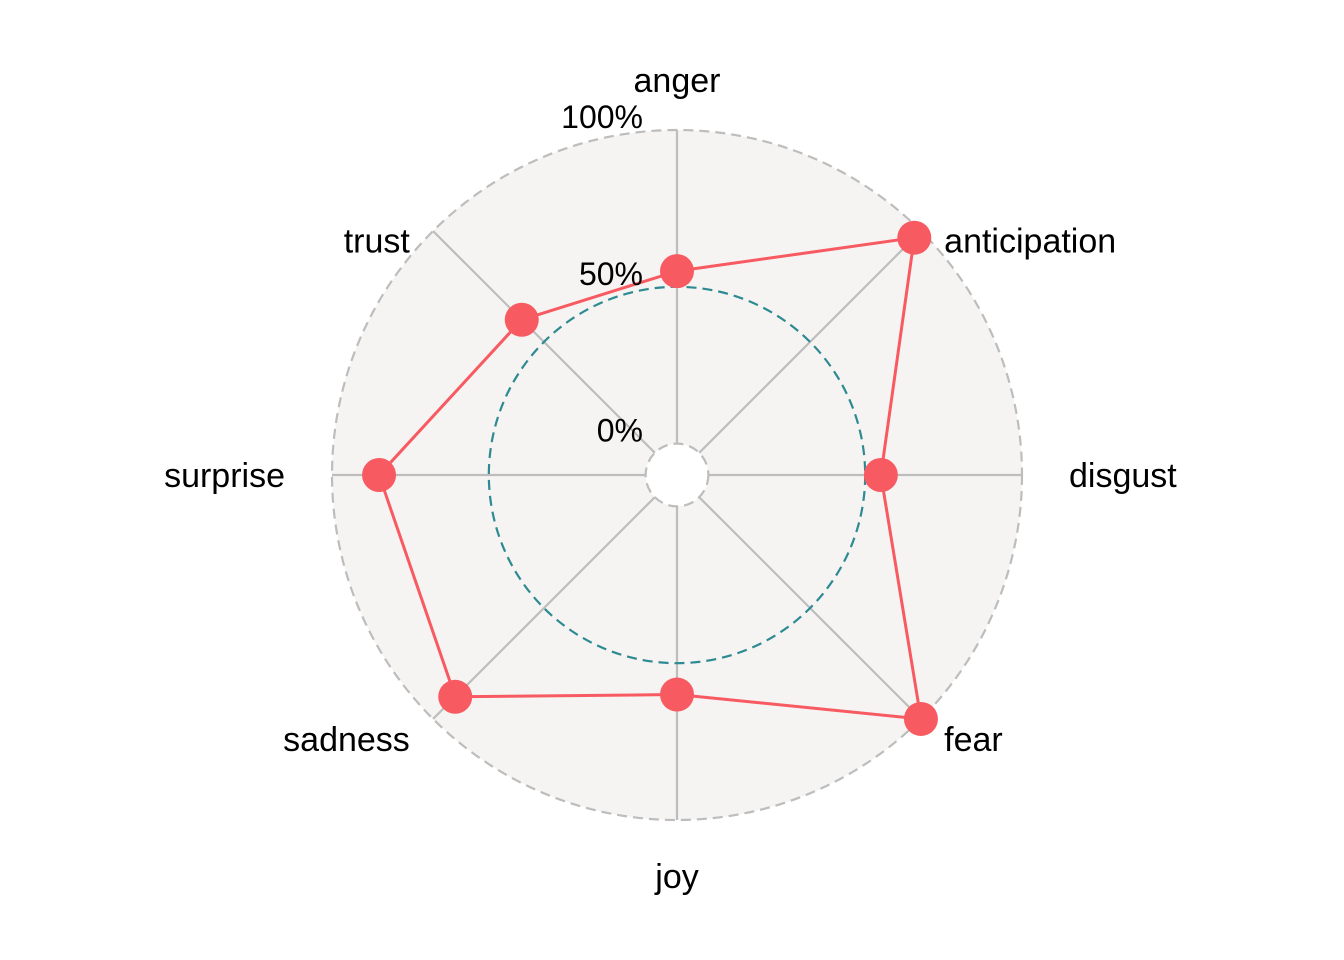 The width and height of the screenshot is (1344, 960). What do you see at coordinates (1123, 476) in the screenshot?
I see `category-label-disgust: disgust` at bounding box center [1123, 476].